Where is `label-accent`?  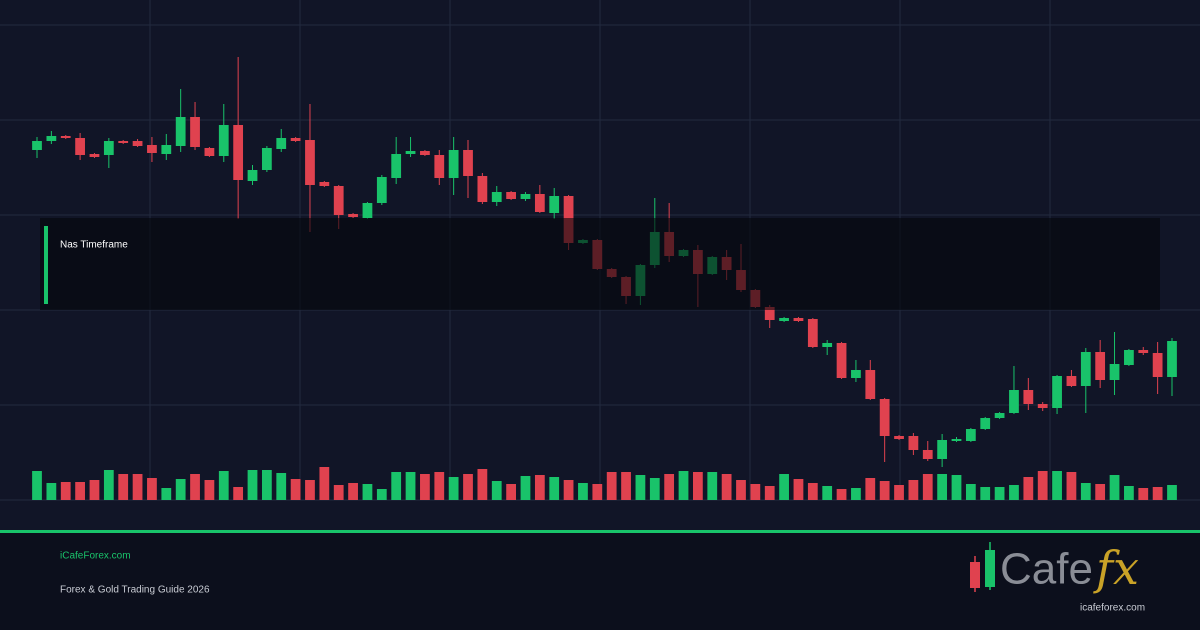 label-accent is located at coordinates (46, 265).